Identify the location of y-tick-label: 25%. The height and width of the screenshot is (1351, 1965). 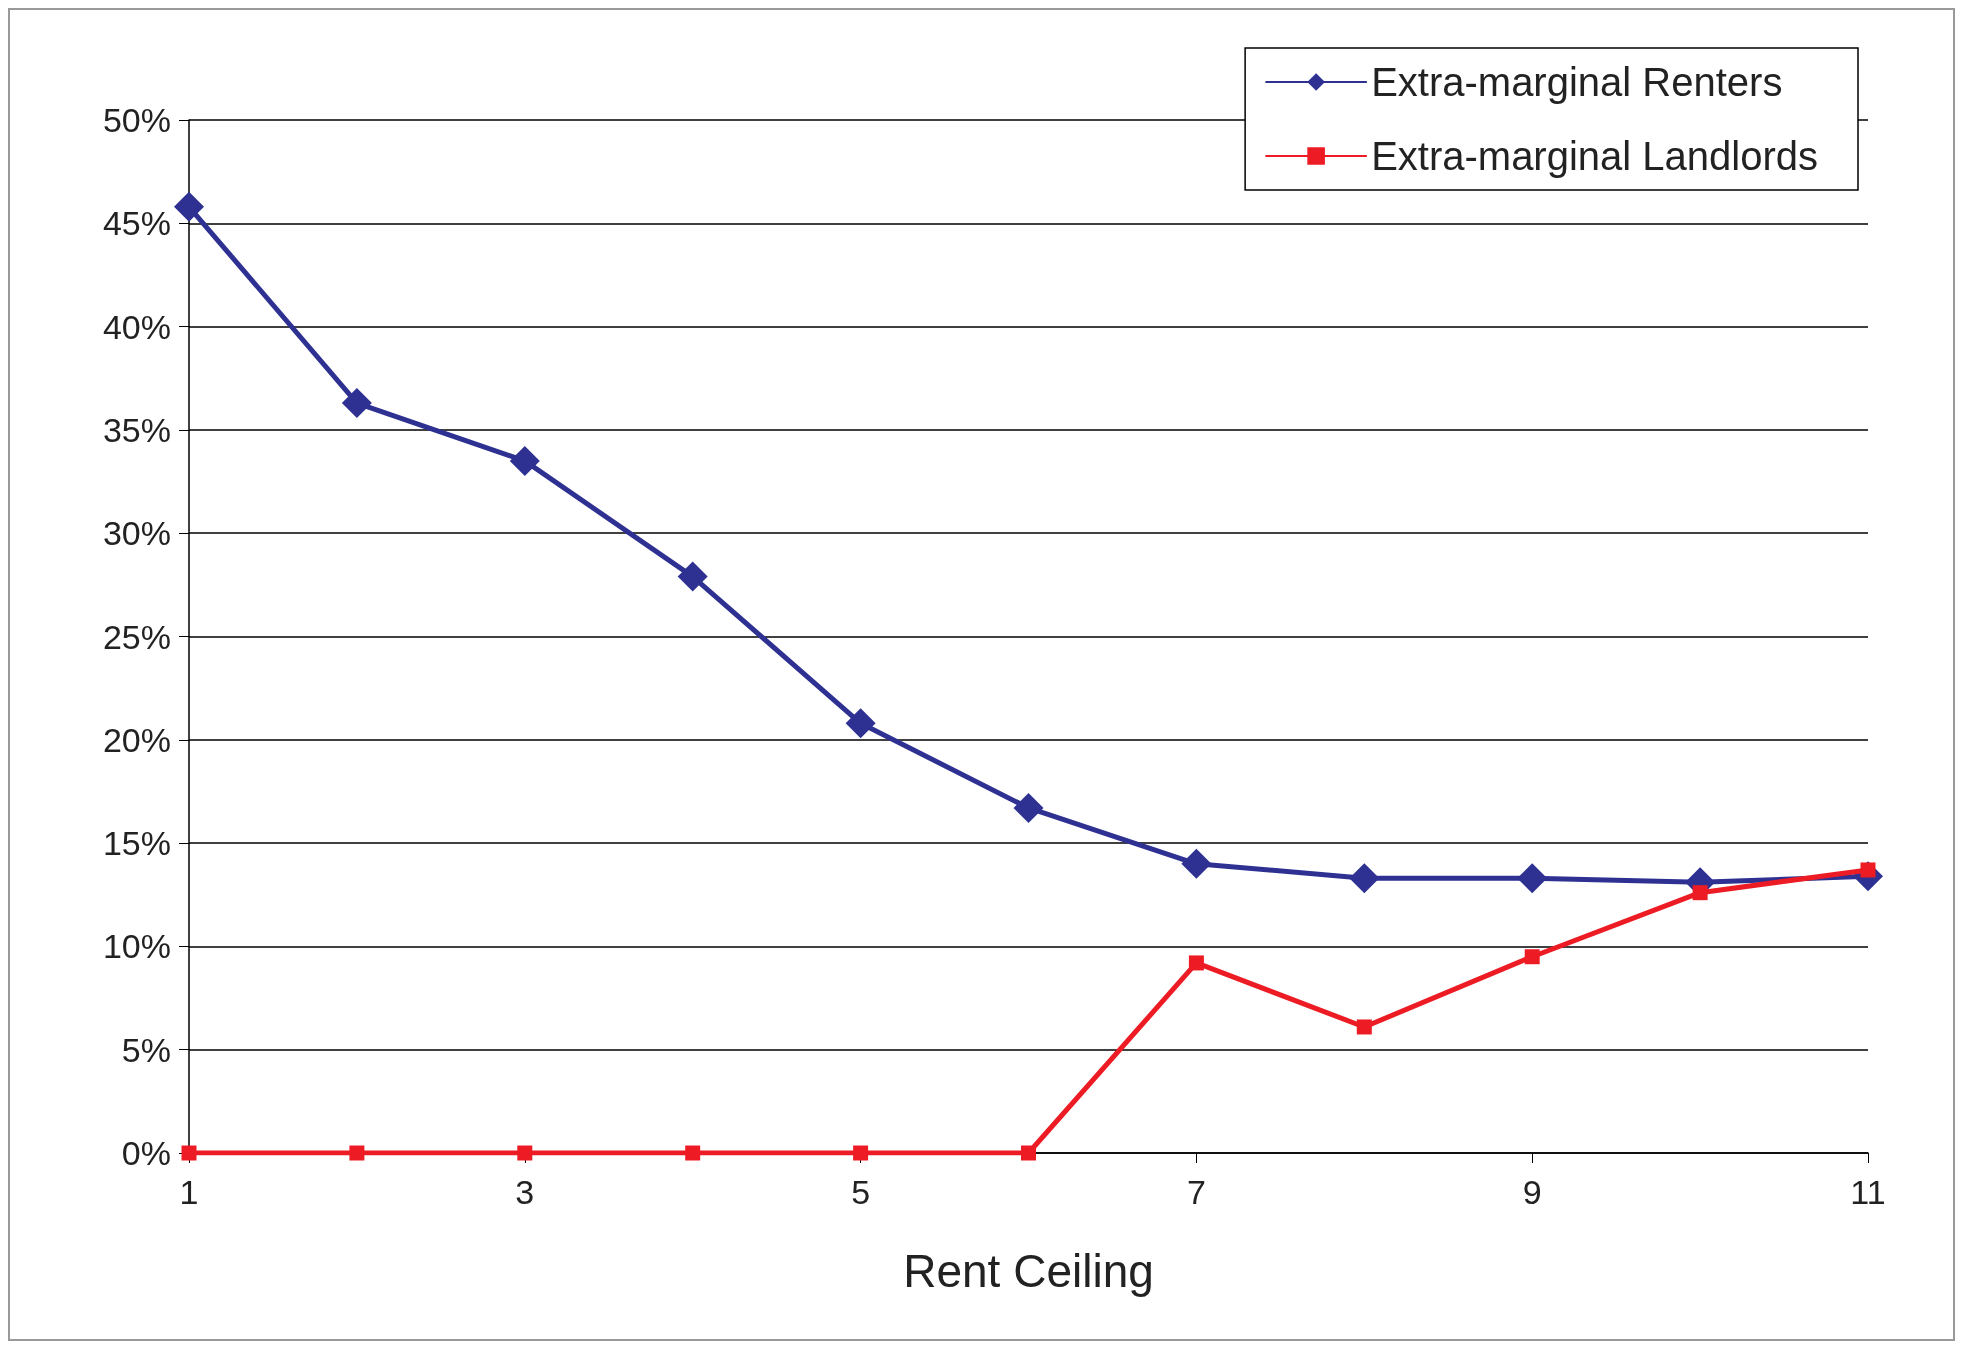
(136, 636).